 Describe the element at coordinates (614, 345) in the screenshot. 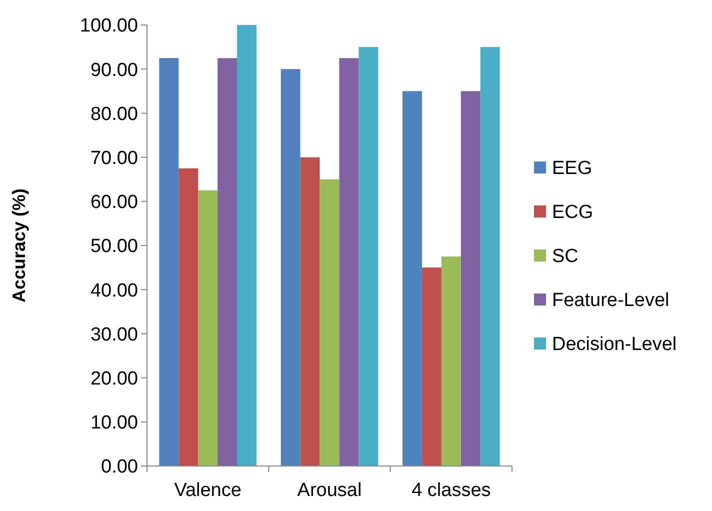

I see `legend-label: Decision-Level` at that location.